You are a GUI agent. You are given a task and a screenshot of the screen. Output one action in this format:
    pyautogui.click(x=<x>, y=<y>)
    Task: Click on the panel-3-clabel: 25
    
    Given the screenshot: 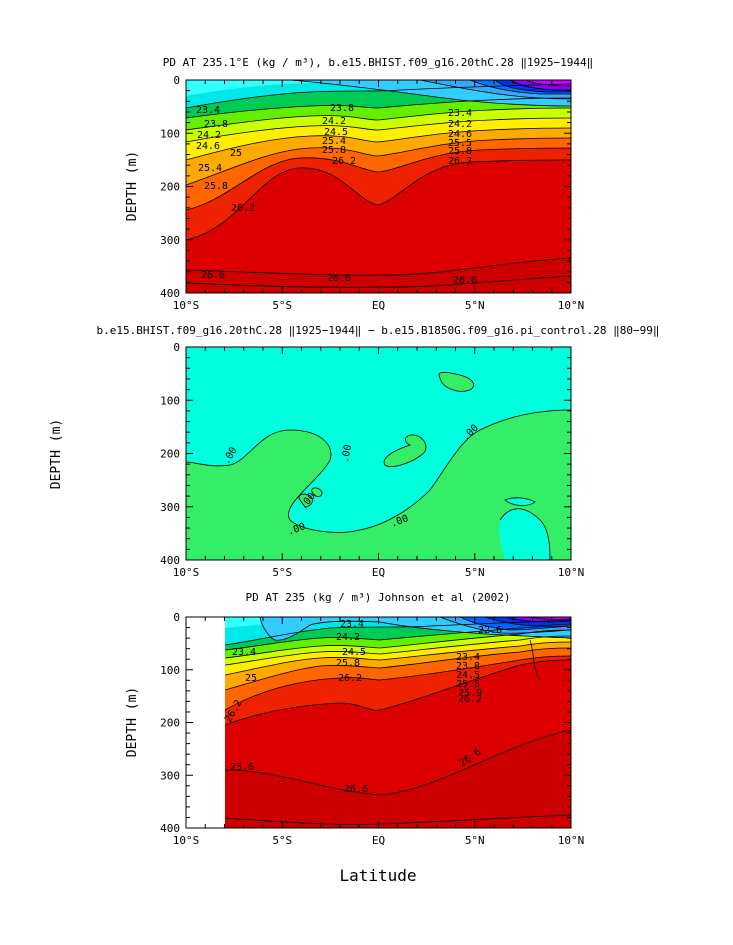 What is the action you would take?
    pyautogui.click(x=251, y=678)
    